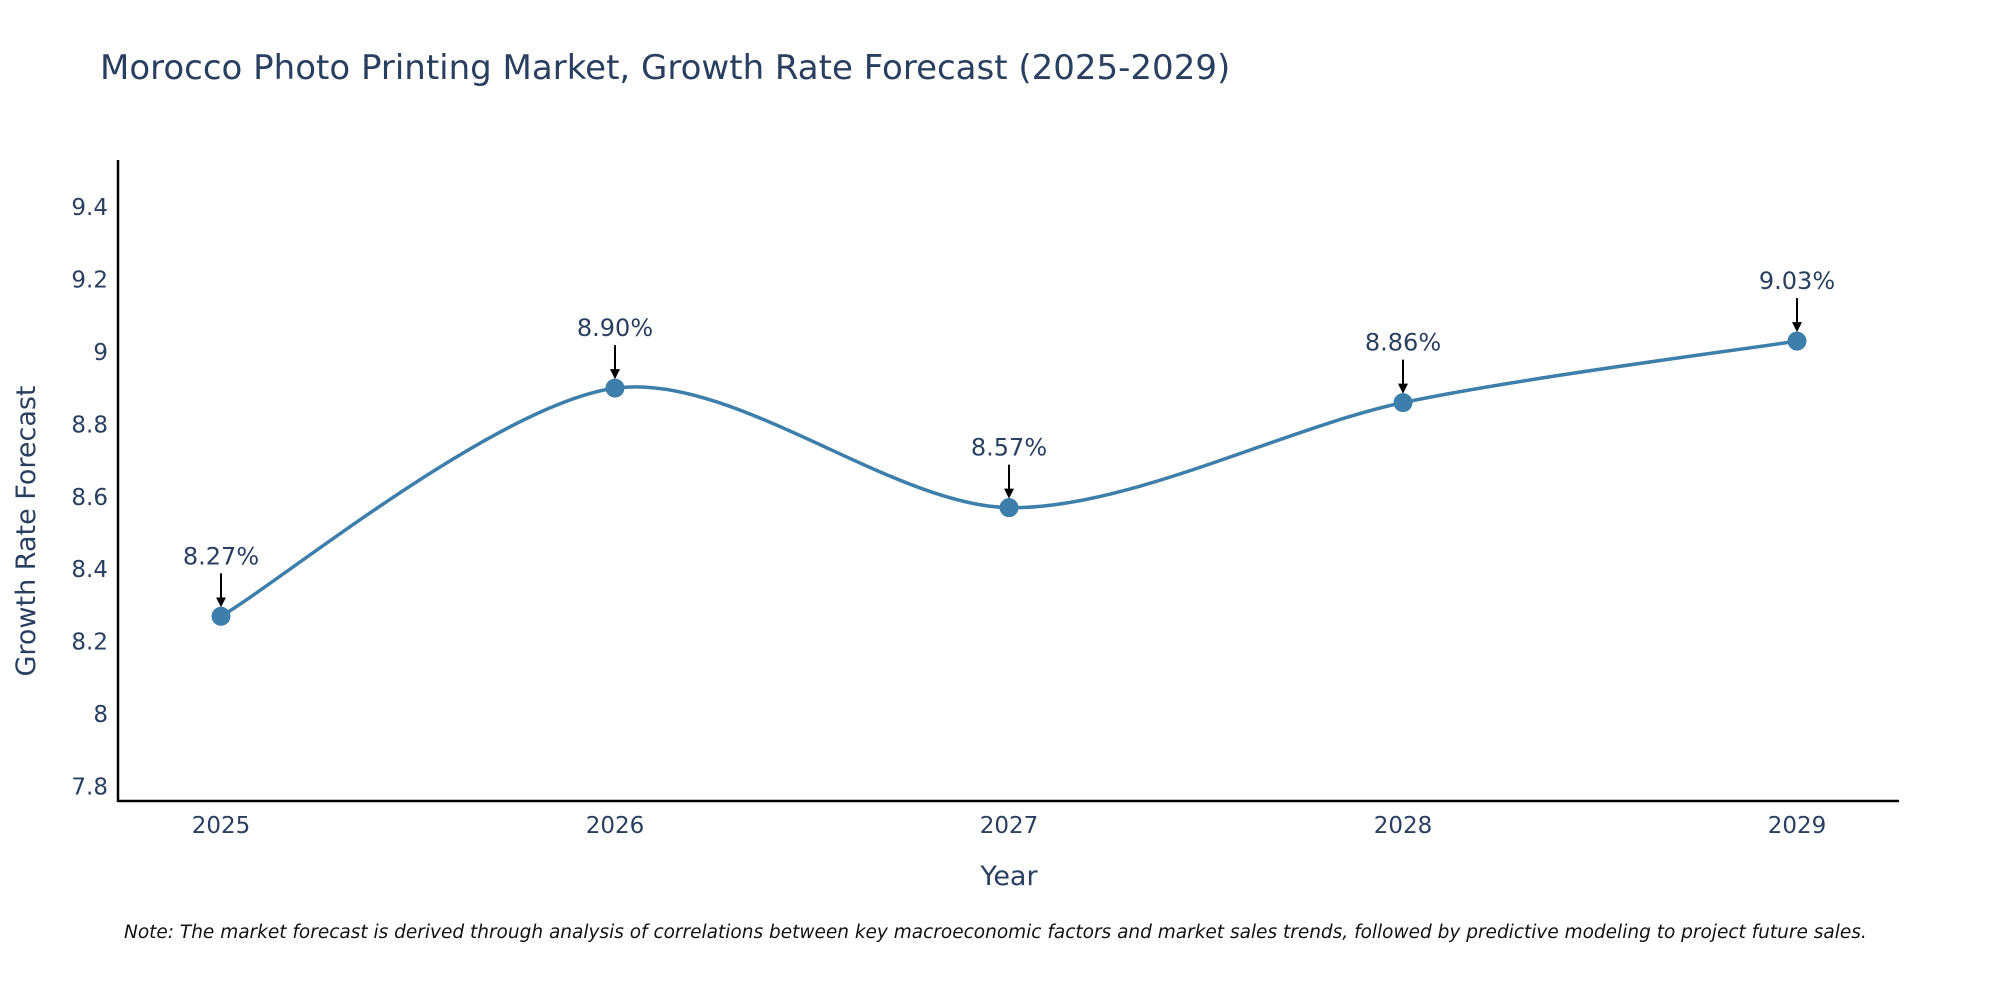 The image size is (2000, 1000). What do you see at coordinates (89, 208) in the screenshot?
I see `y-tick-label: 9.4` at bounding box center [89, 208].